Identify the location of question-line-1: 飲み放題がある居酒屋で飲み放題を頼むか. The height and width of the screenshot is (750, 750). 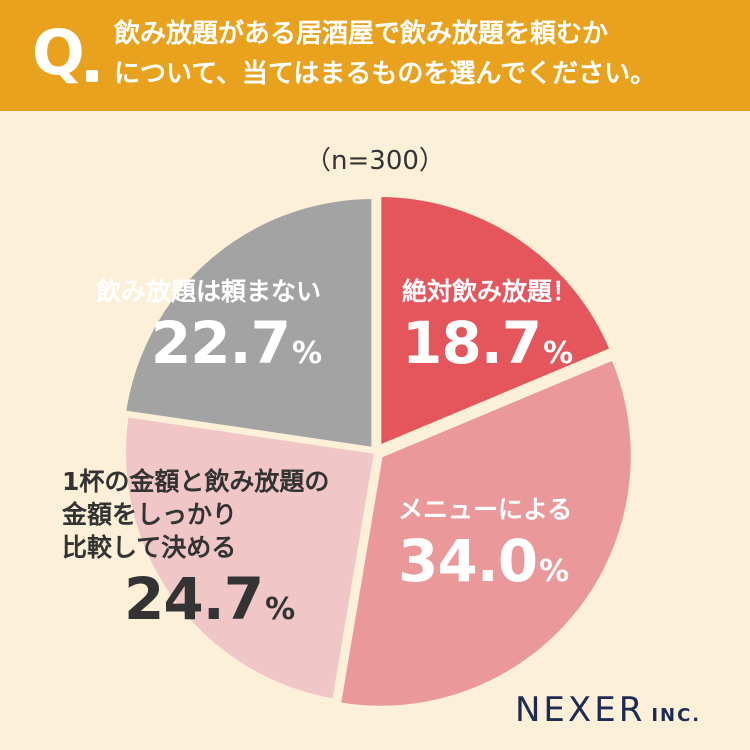
(361, 34).